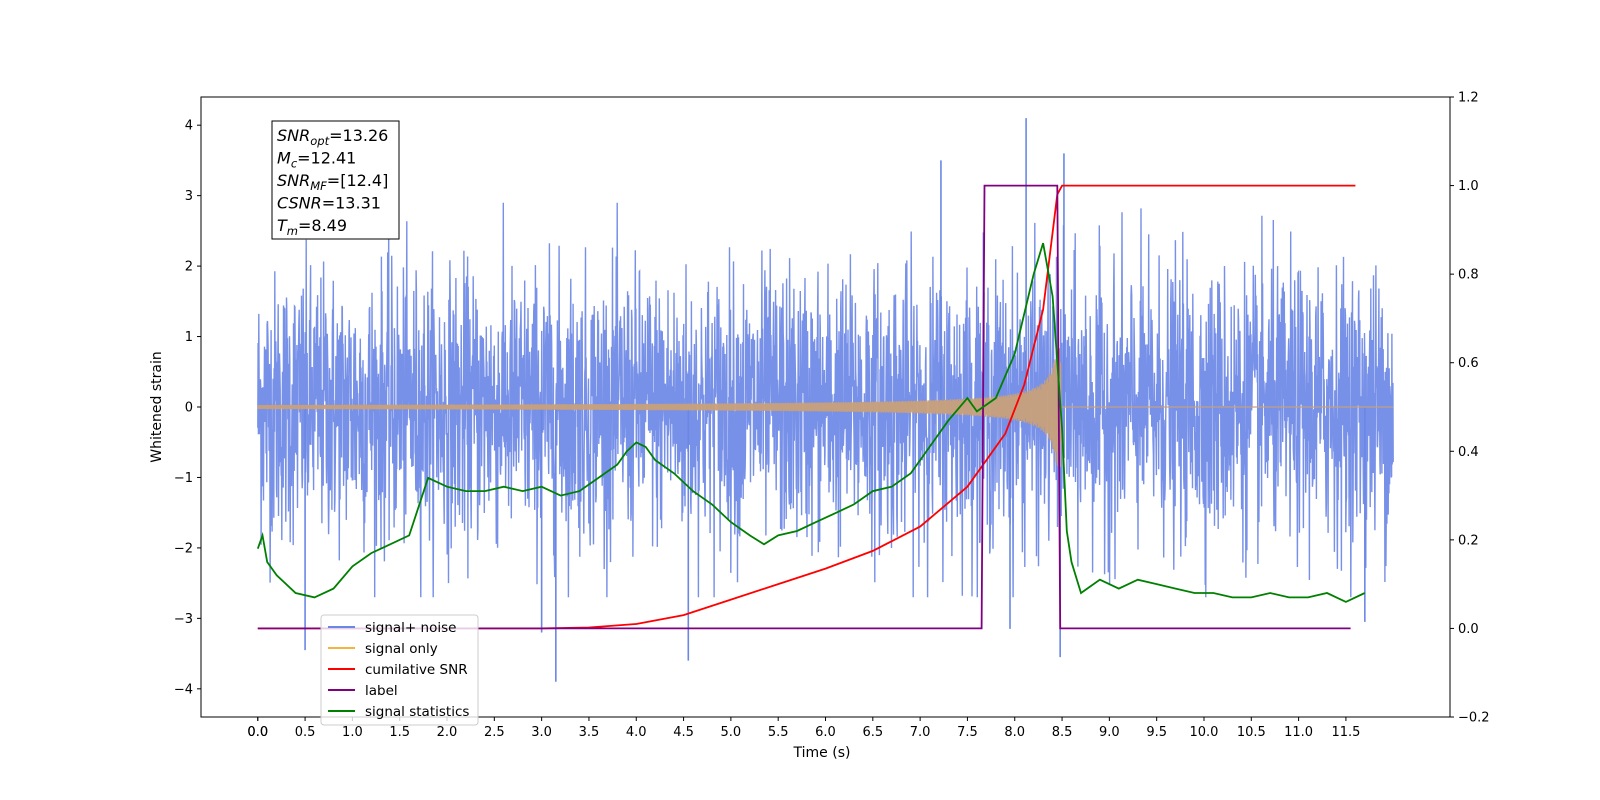 This screenshot has width=1600, height=800. I want to click on legend-frame, so click(399, 670).